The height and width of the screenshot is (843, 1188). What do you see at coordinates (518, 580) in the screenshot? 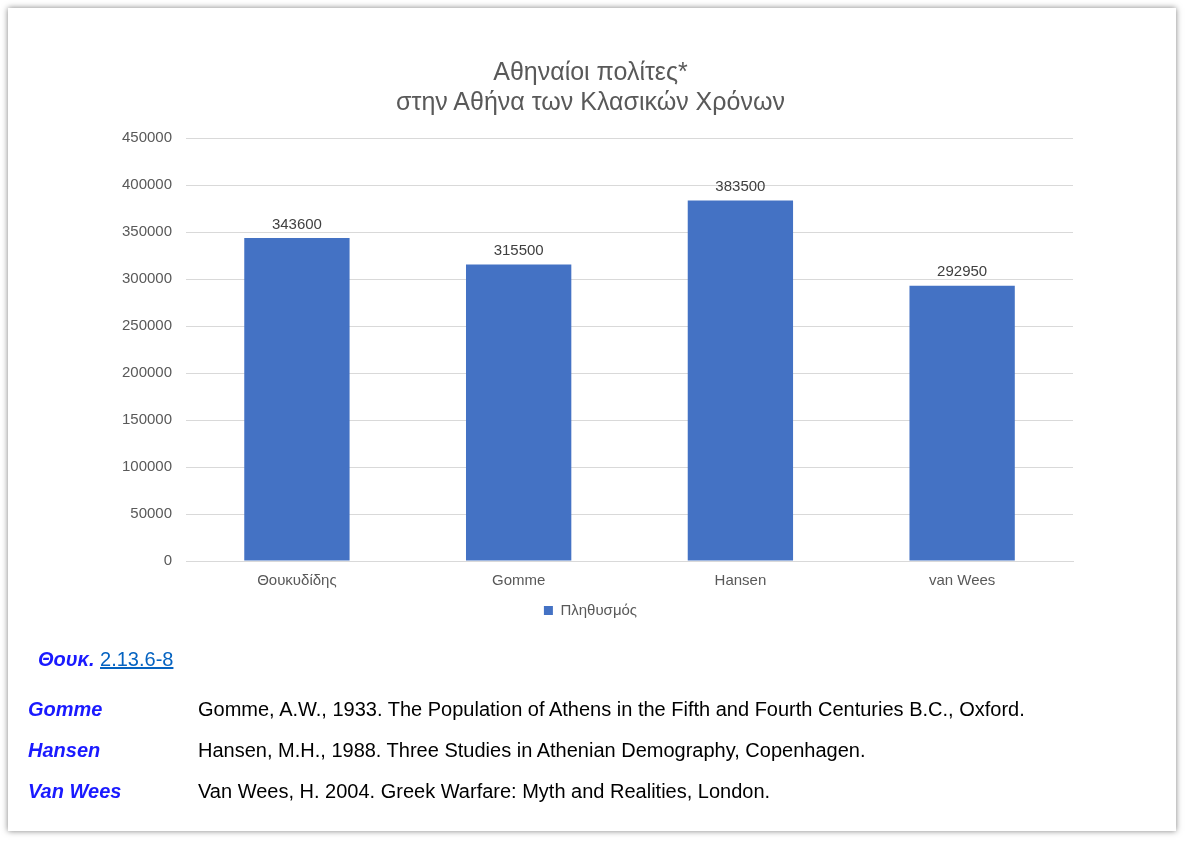
I see `x-tick-label: Gomme` at bounding box center [518, 580].